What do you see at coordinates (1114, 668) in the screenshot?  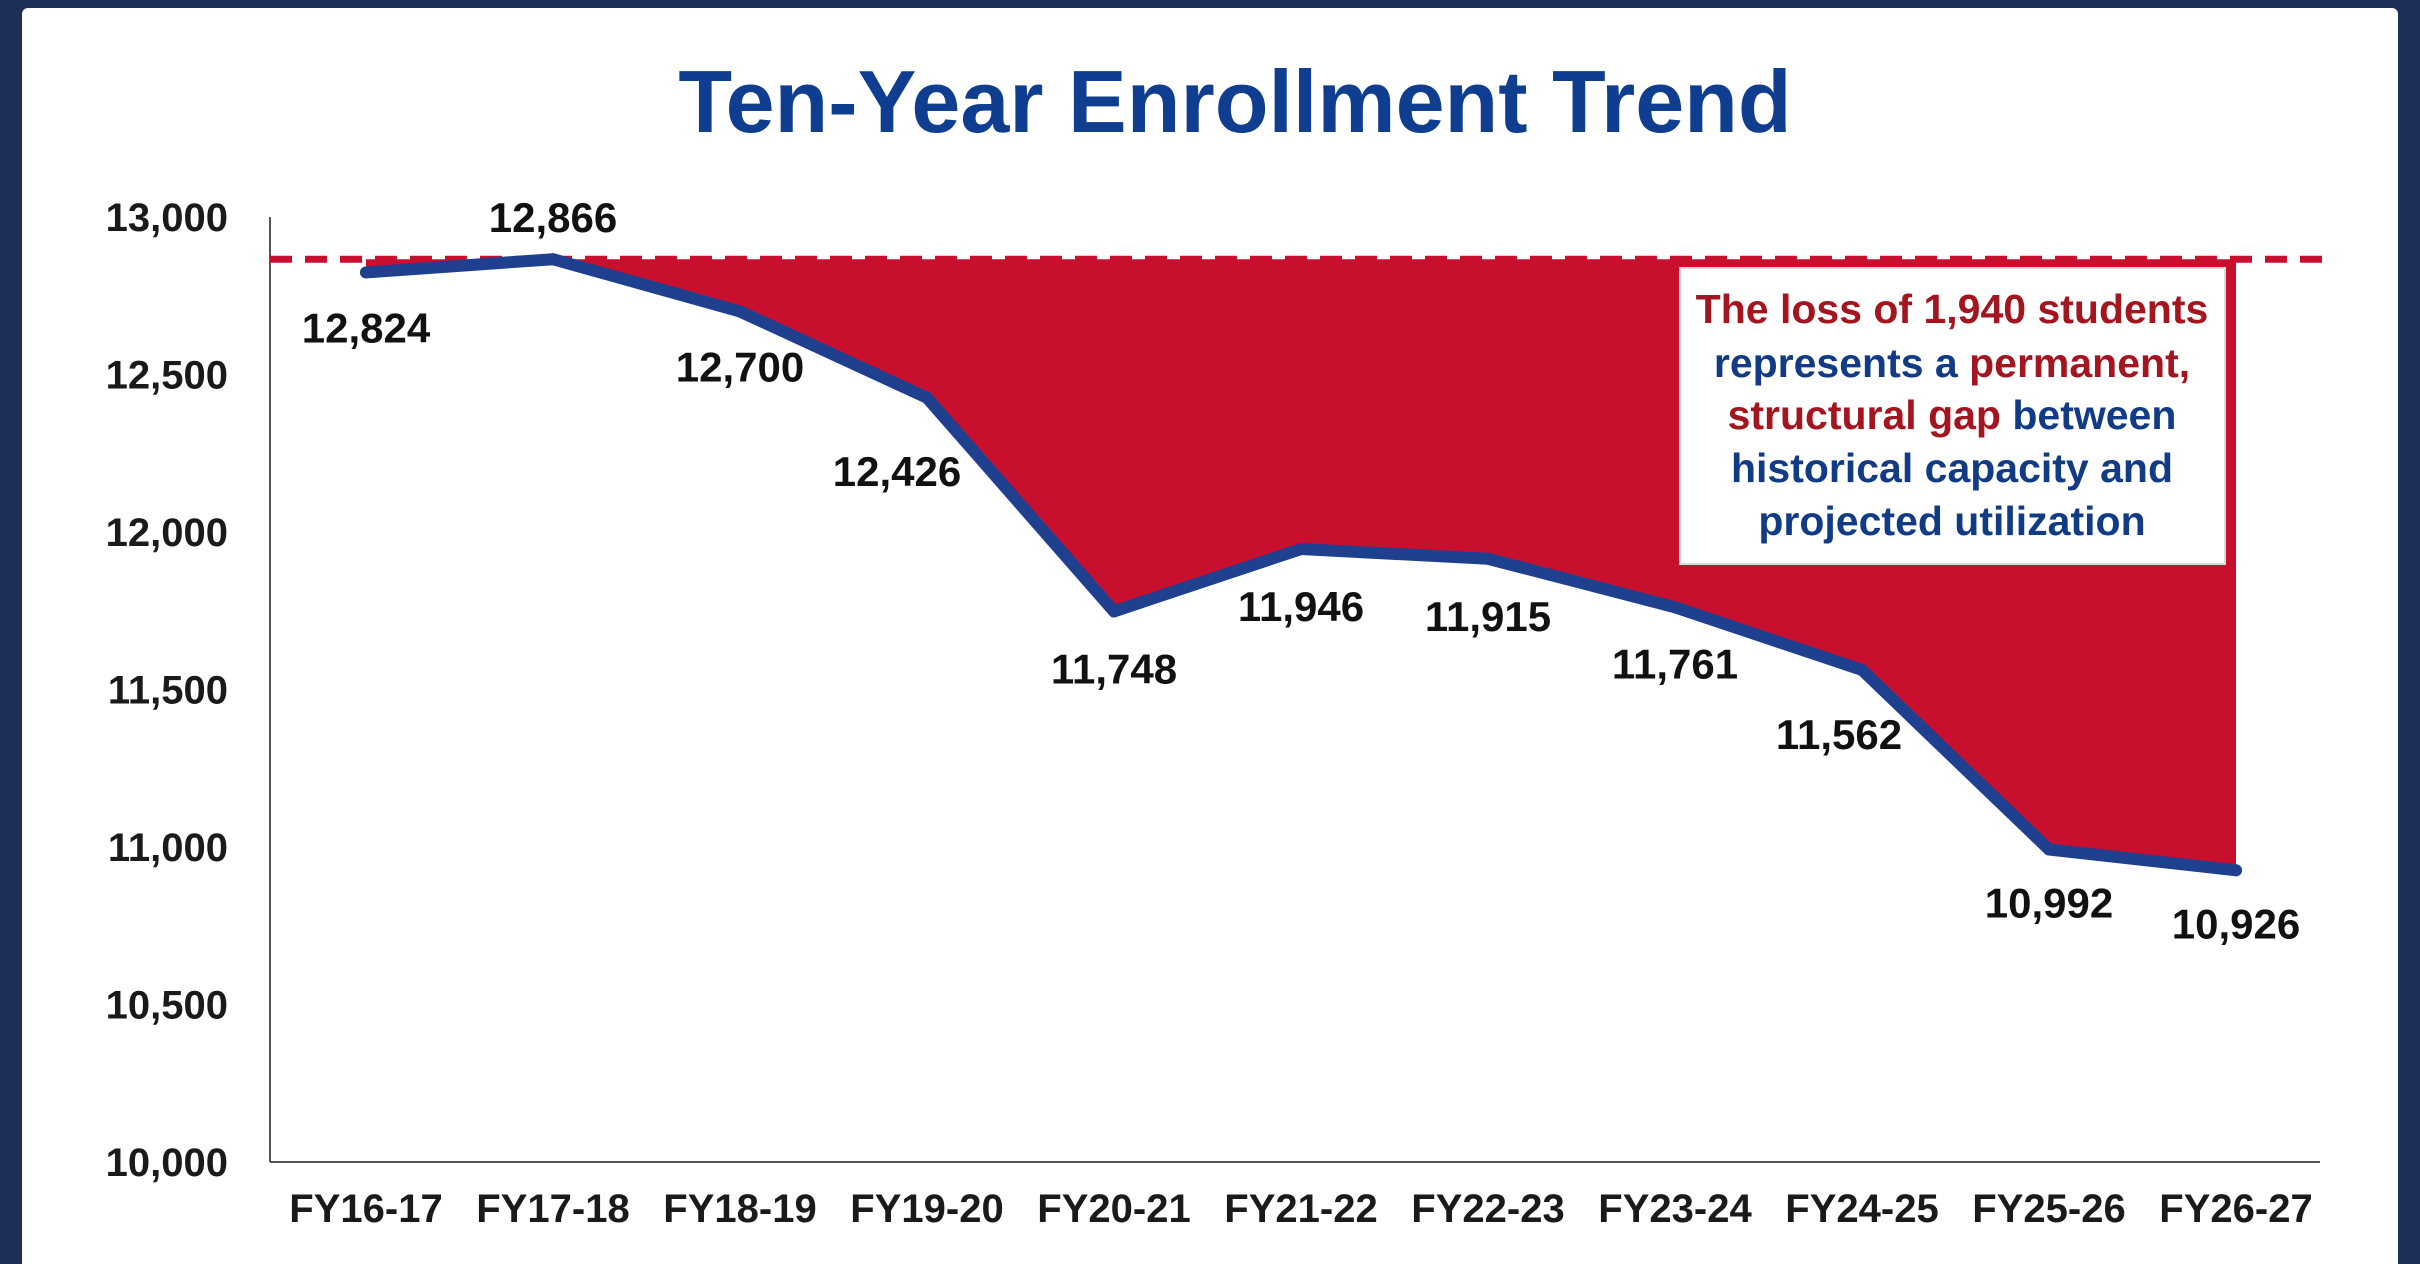 I see `data-label: 11,748` at bounding box center [1114, 668].